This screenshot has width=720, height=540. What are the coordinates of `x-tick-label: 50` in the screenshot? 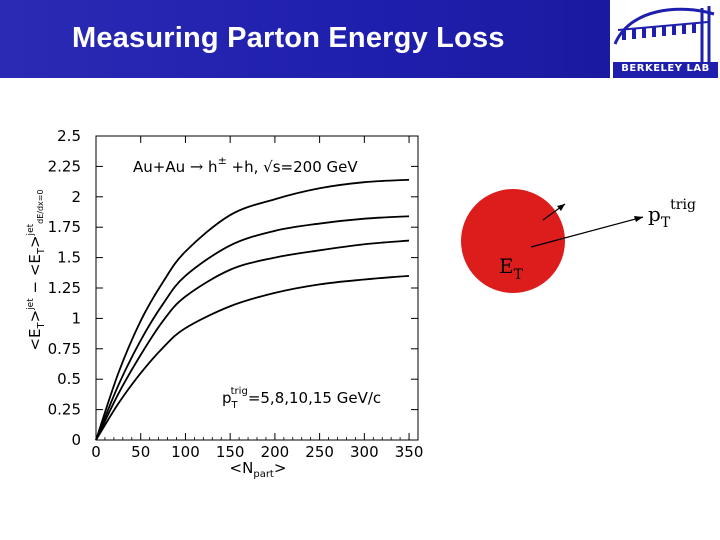 It's located at (140, 452).